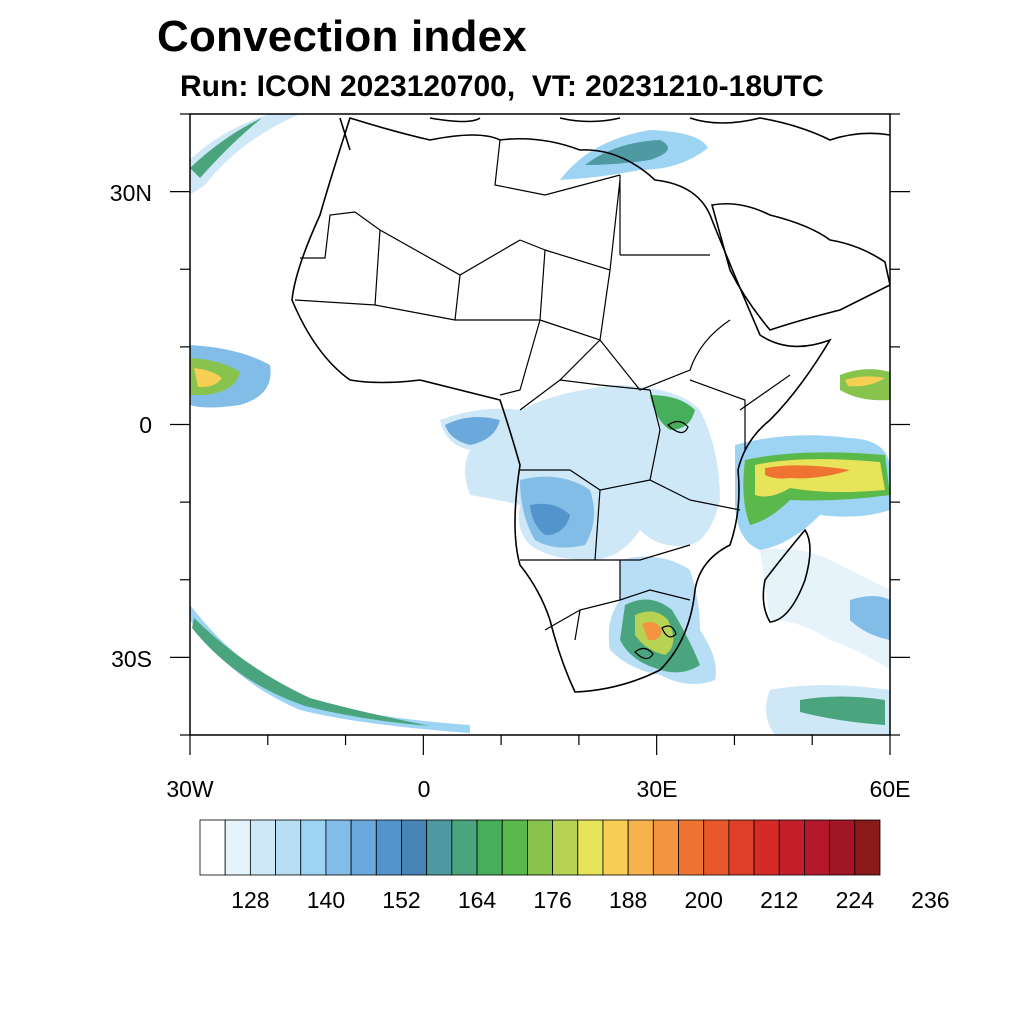 The height and width of the screenshot is (1024, 1024). I want to click on madagascar-coastline, so click(786, 575).